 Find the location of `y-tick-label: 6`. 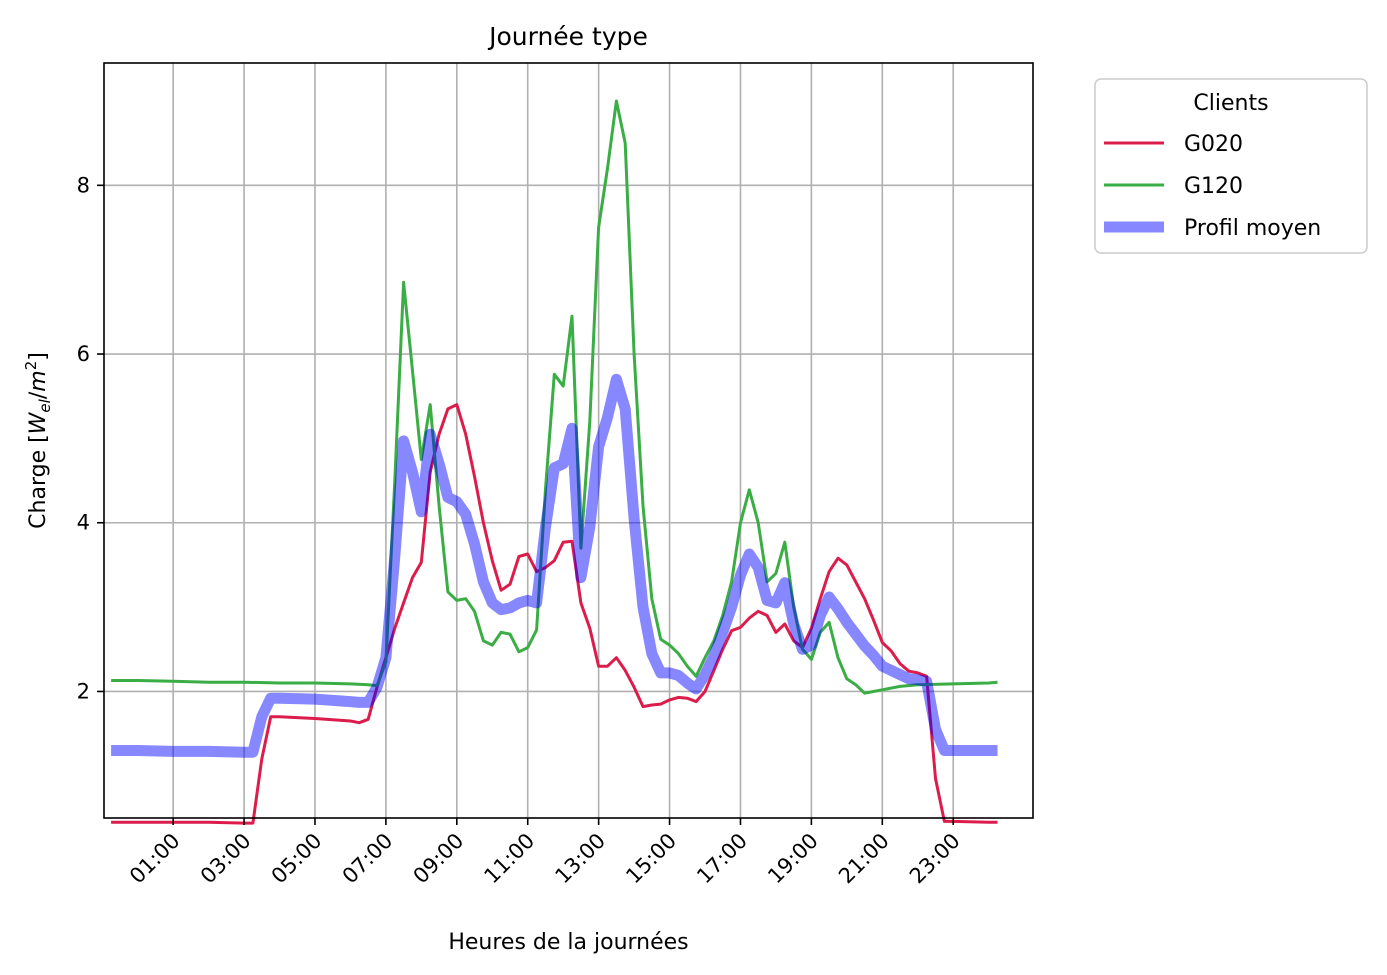

y-tick-label: 6 is located at coordinates (83, 354).